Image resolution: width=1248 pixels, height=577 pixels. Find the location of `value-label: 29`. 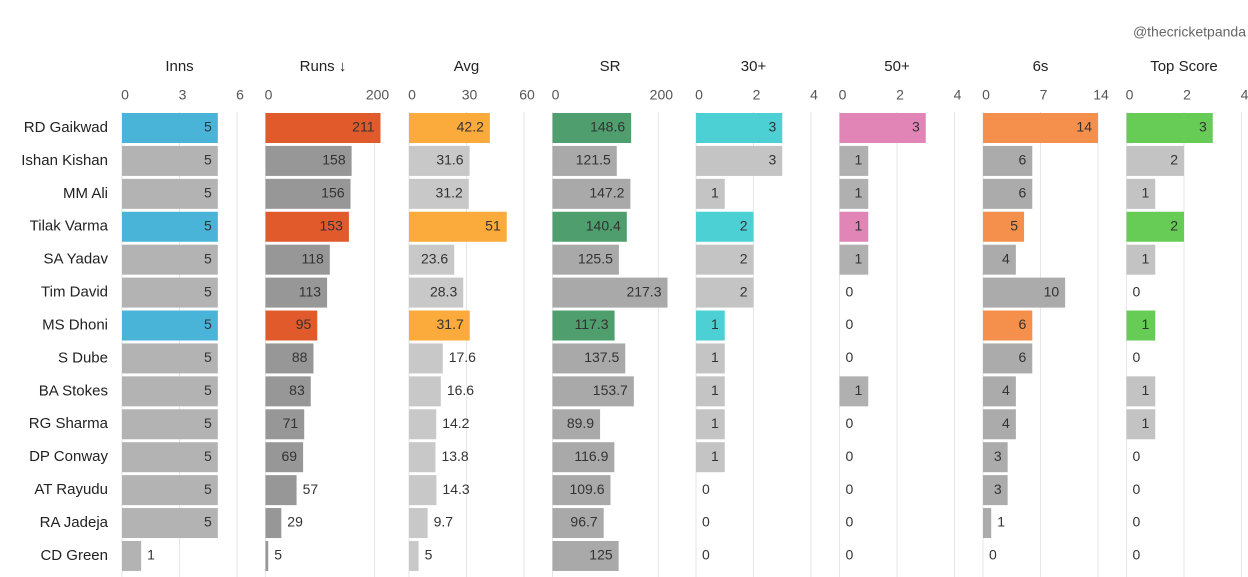

value-label: 29 is located at coordinates (295, 522).